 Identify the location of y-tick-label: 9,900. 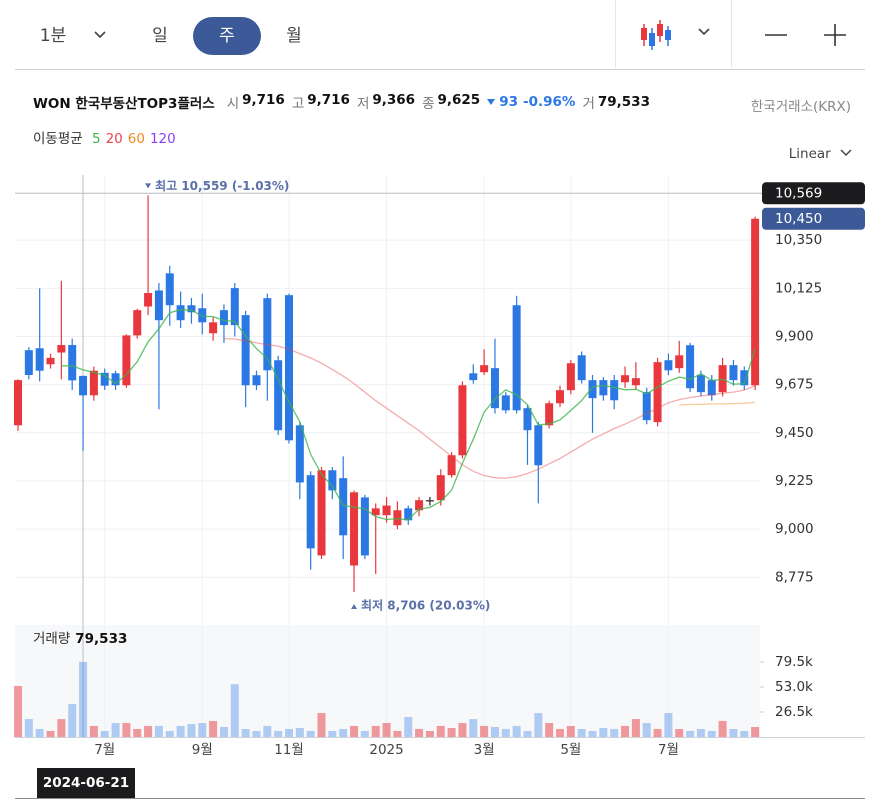
(794, 336).